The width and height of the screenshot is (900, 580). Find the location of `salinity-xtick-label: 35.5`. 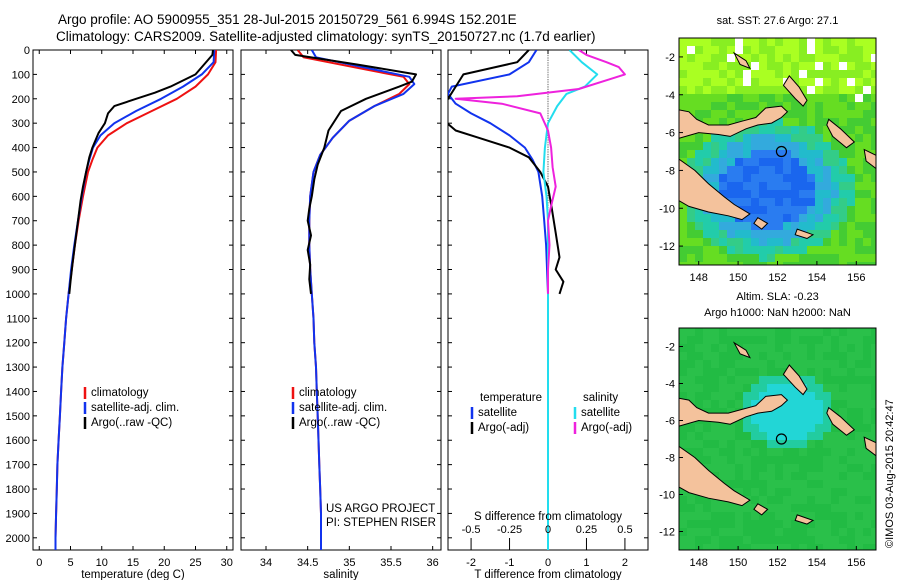

salinity-xtick-label: 35.5 is located at coordinates (390, 563).